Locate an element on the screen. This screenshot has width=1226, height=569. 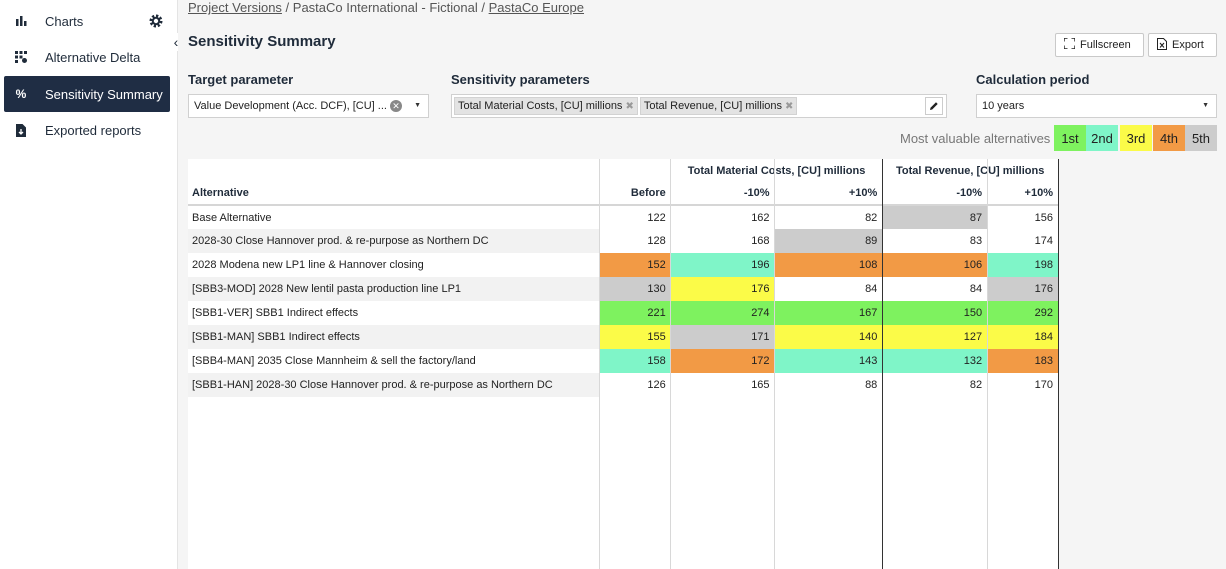
value-cell: 126 is located at coordinates (635, 385).